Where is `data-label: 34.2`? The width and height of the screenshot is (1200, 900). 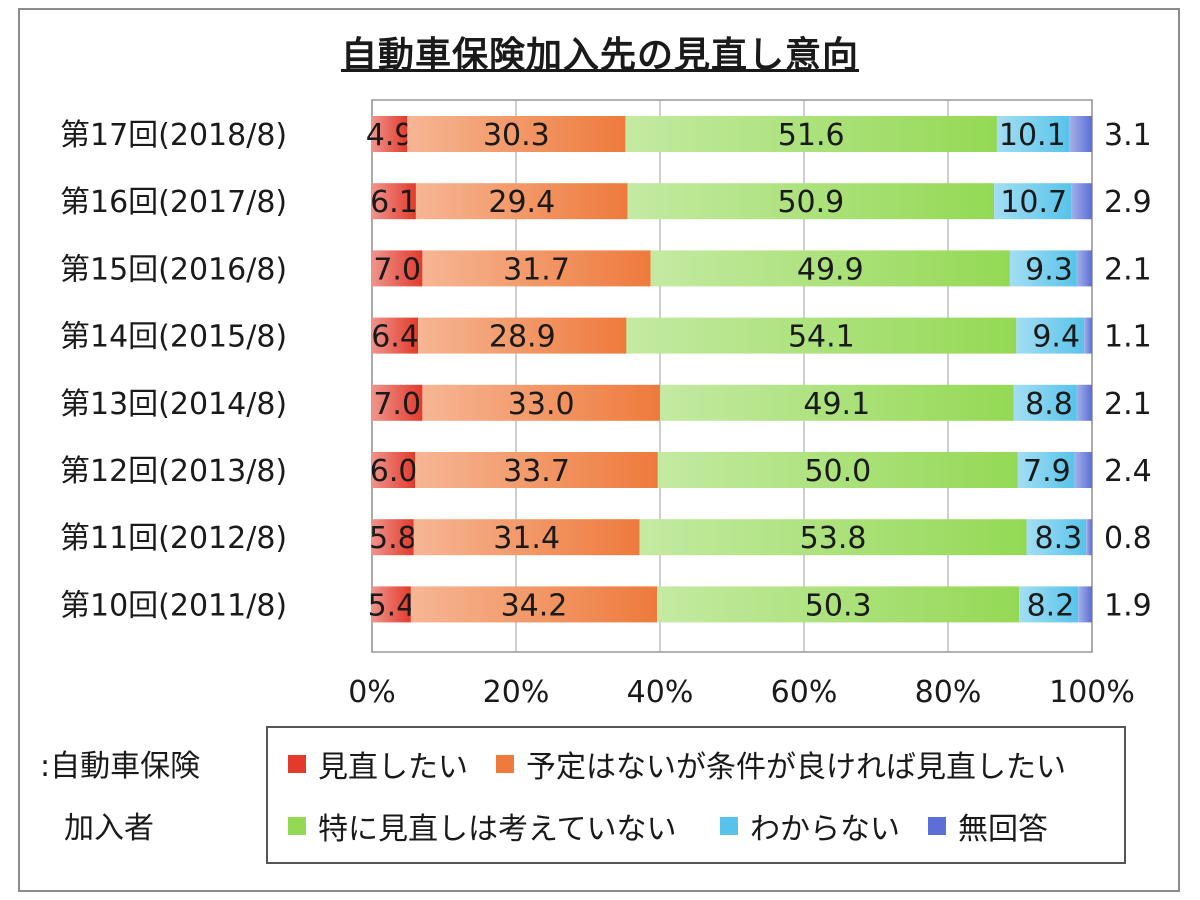
data-label: 34.2 is located at coordinates (534, 605).